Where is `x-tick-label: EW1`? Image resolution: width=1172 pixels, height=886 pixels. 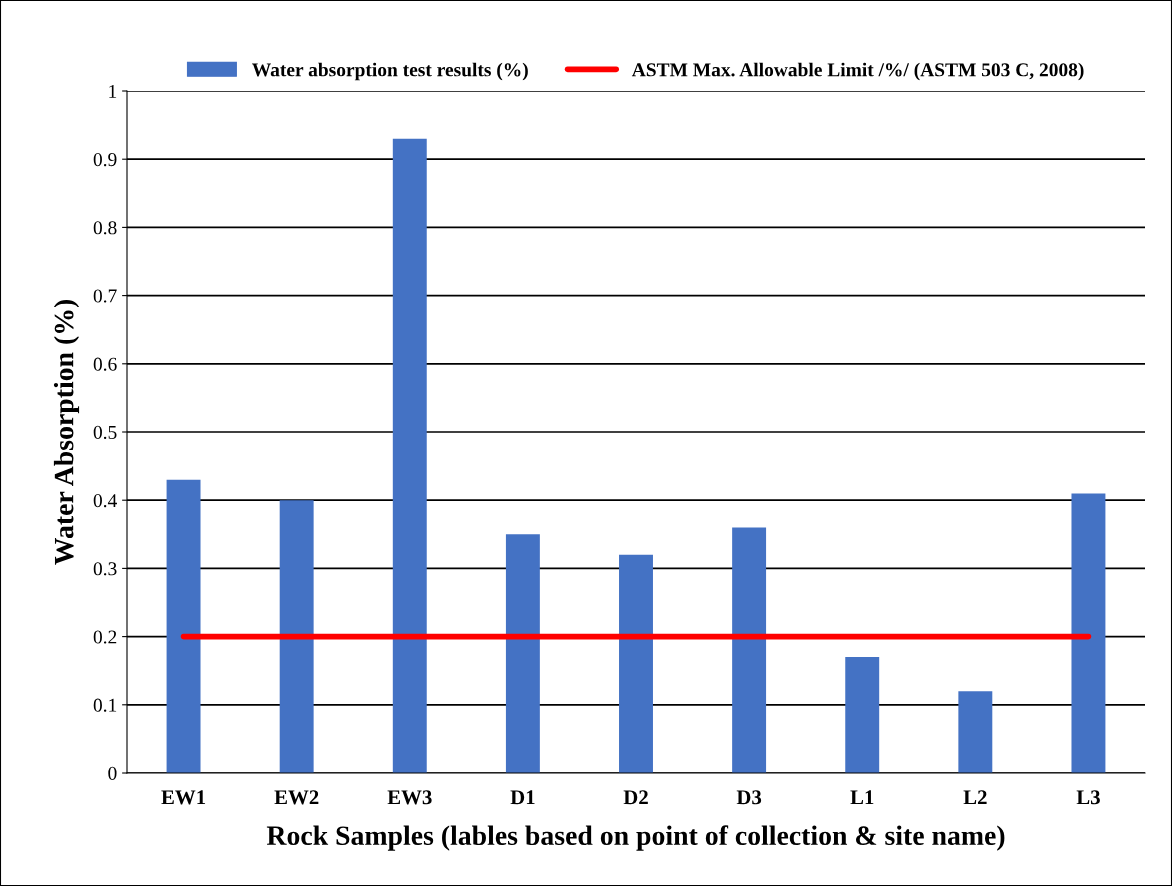 x-tick-label: EW1 is located at coordinates (183, 797).